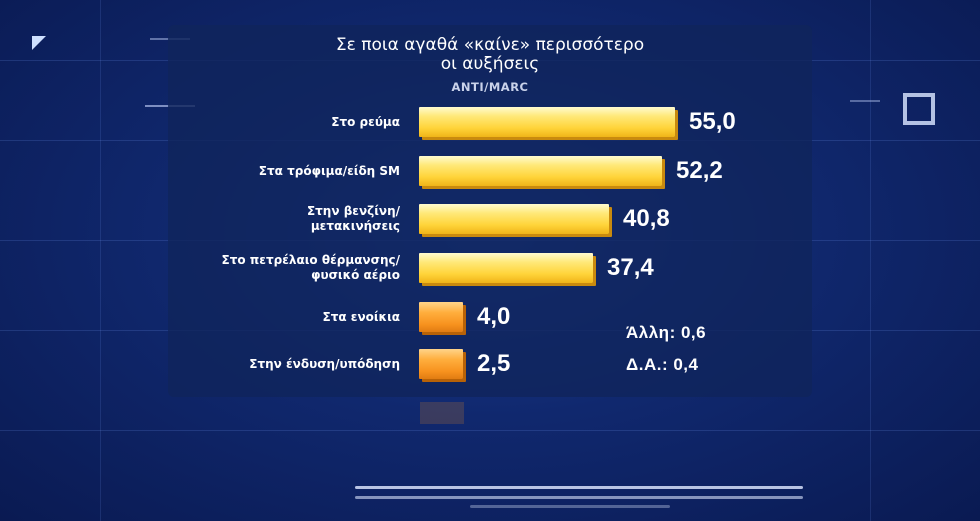 This screenshot has width=980, height=521. What do you see at coordinates (329, 171) in the screenshot?
I see `category-label-line: Στα τρόφιμα/είδη SM` at bounding box center [329, 171].